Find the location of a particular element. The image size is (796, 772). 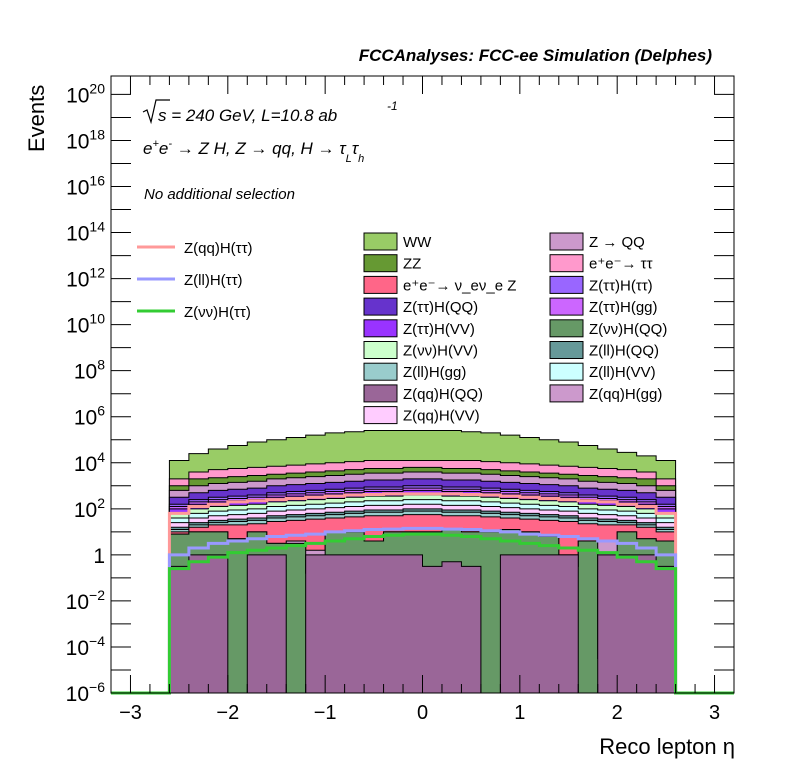

legend-swatch-z-ll-h-gg is located at coordinates (380, 371).